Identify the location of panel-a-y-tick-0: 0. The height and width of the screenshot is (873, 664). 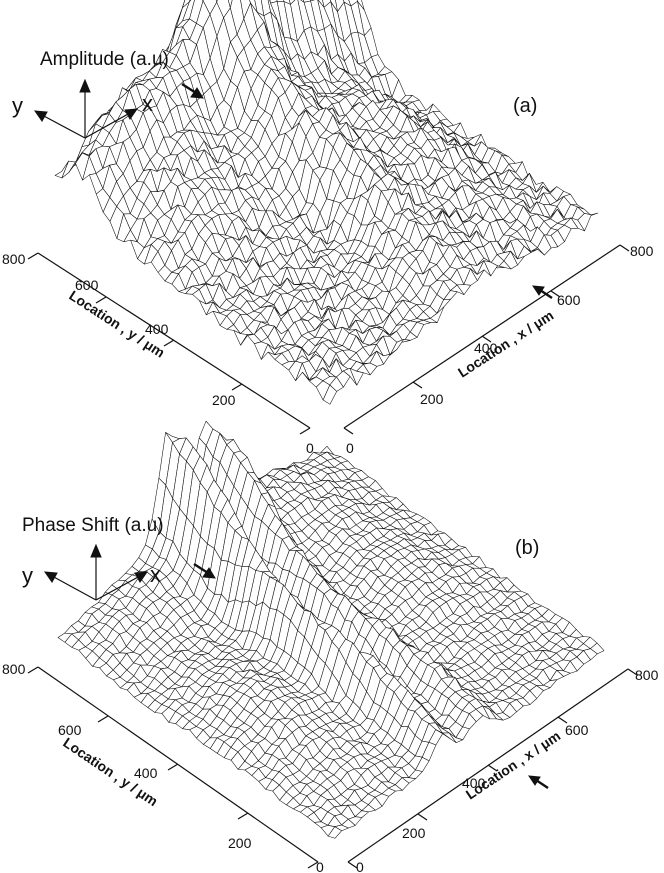
(310, 448).